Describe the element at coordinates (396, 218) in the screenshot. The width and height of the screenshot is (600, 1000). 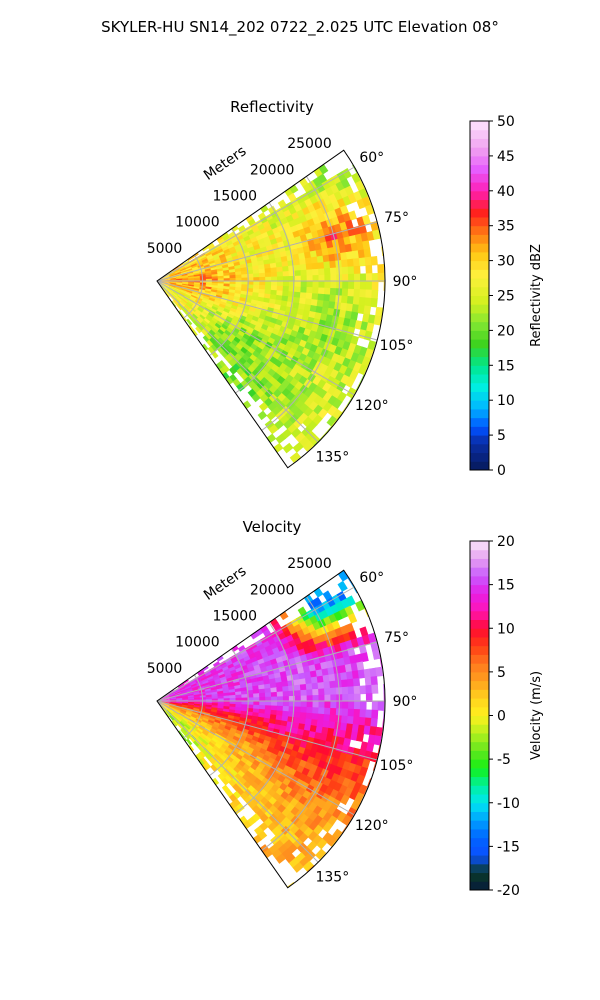
I see `angle-tick-label: 75°` at that location.